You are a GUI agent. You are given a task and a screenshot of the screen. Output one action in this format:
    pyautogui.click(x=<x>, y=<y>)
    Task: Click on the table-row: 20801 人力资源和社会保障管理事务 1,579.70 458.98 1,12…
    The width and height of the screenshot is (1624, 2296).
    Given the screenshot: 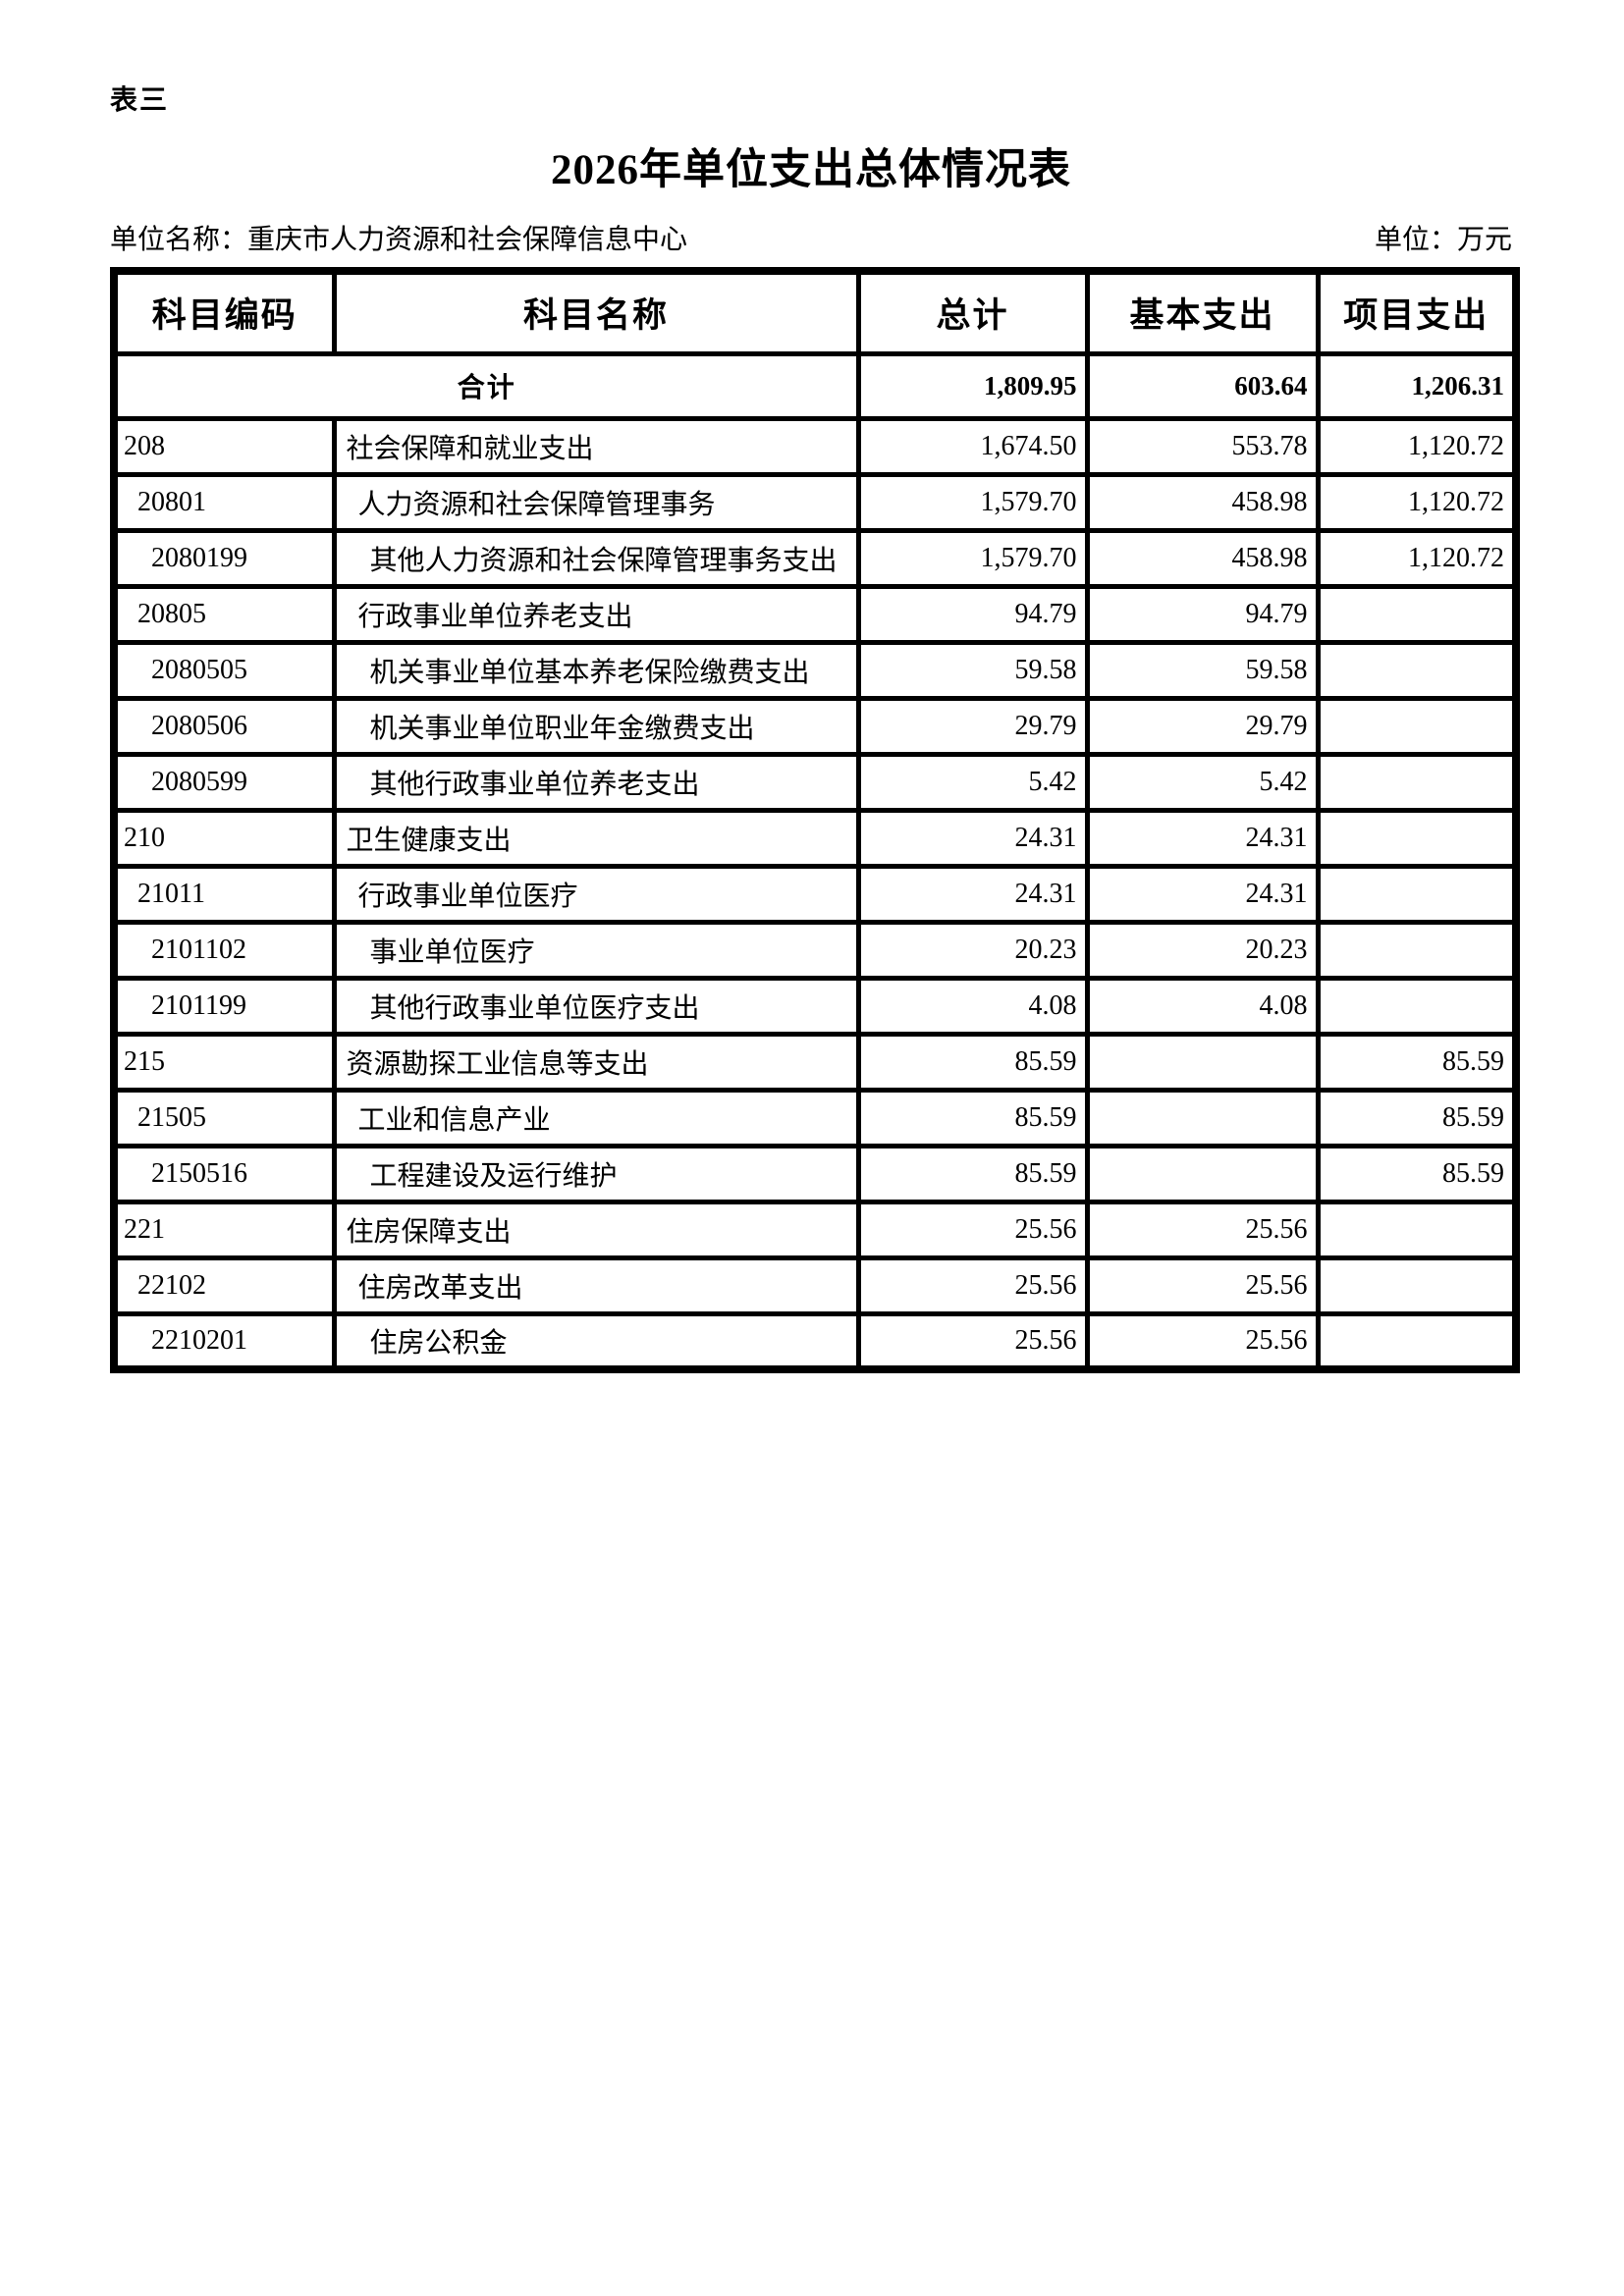 What is the action you would take?
    pyautogui.click(x=815, y=502)
    